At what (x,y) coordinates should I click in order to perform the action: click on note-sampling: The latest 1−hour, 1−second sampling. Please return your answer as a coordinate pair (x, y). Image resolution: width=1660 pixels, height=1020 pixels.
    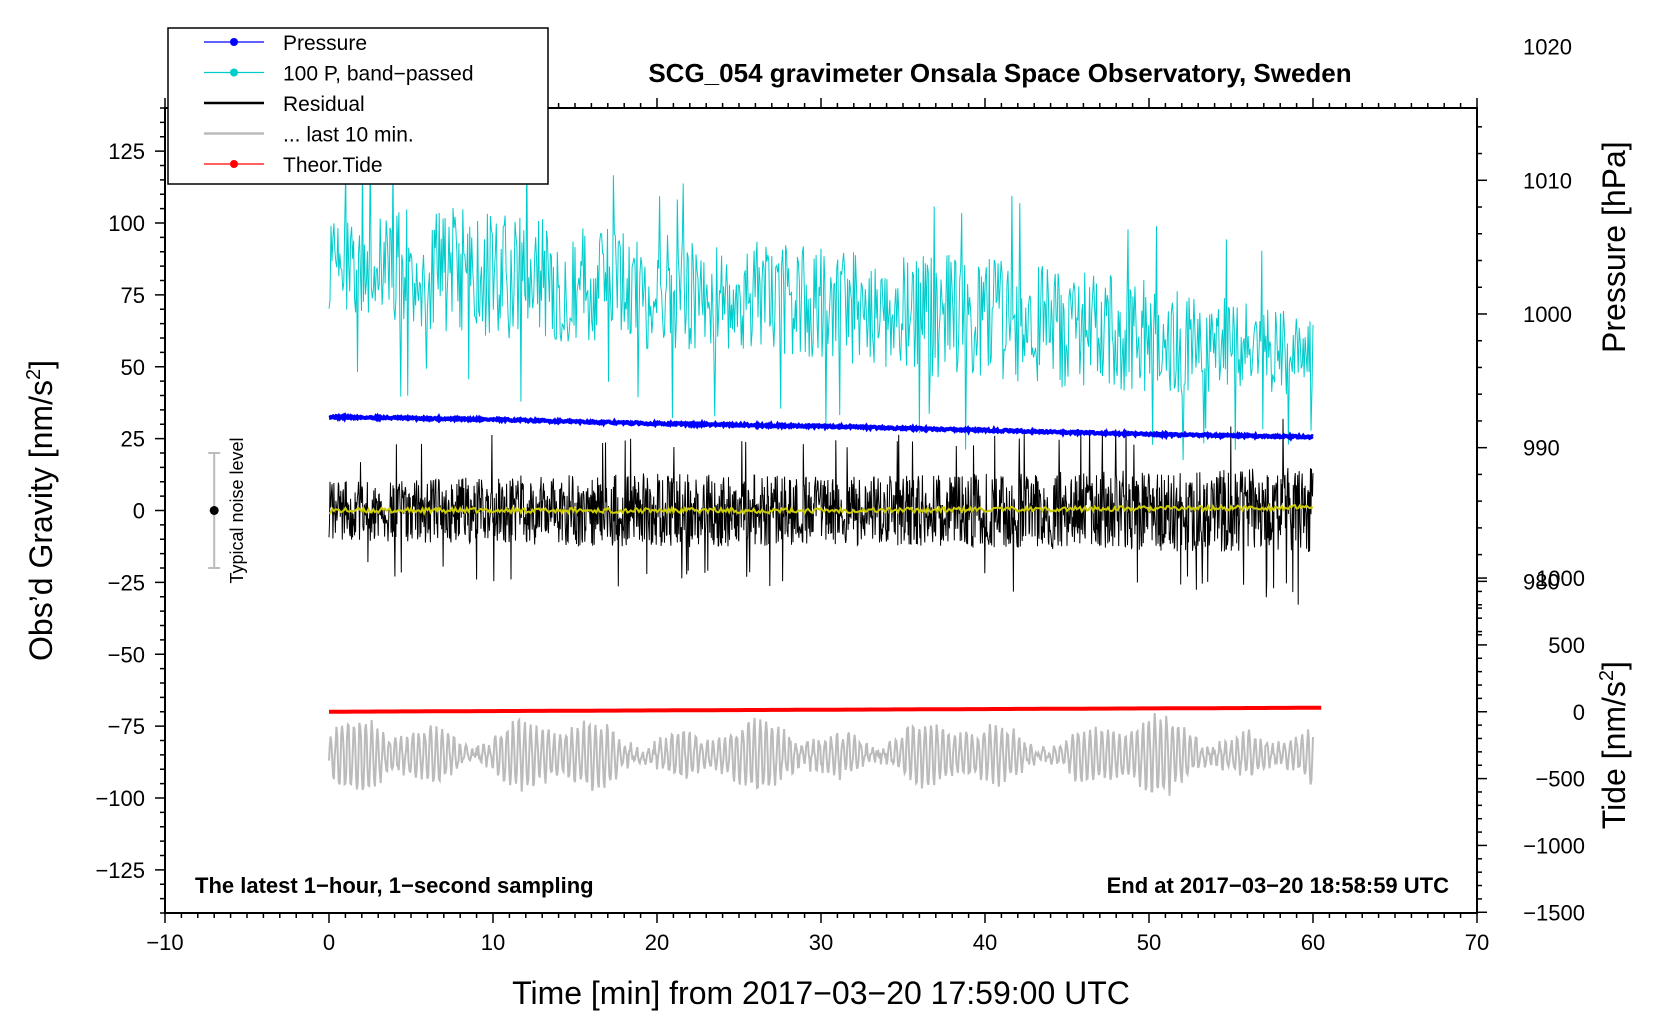
    Looking at the image, I should click on (394, 885).